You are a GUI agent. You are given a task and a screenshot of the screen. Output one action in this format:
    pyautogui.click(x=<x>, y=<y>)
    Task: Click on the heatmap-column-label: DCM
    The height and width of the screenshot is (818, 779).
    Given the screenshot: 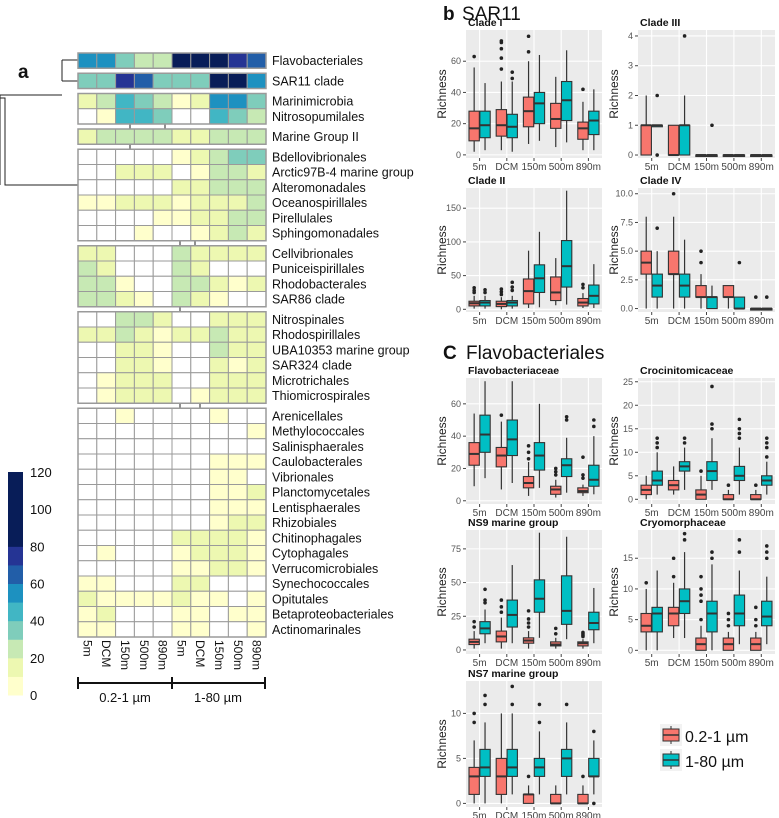 What is the action you would take?
    pyautogui.click(x=106, y=653)
    